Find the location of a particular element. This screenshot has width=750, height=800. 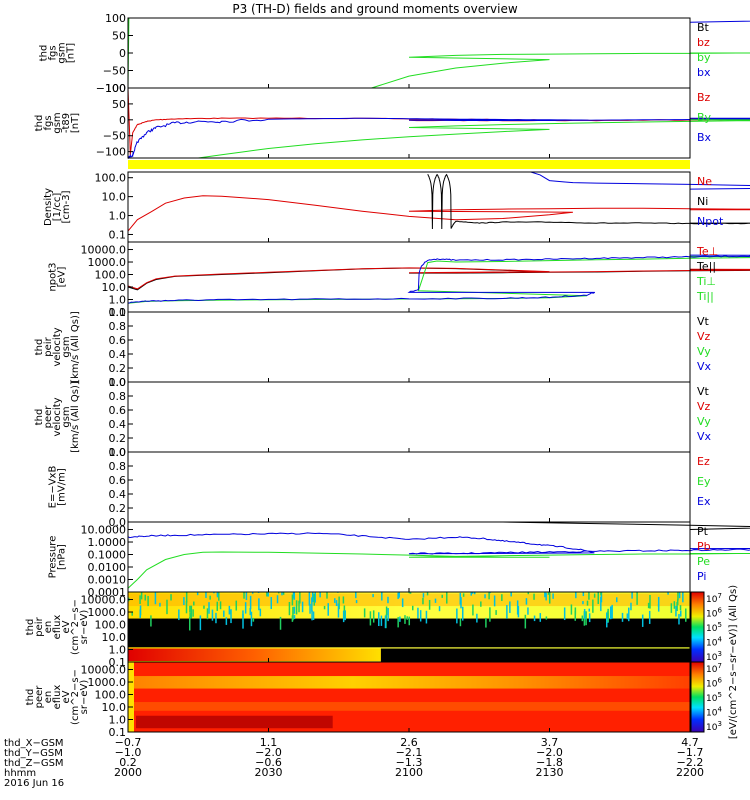

x-axis-row-value: 2200 is located at coordinates (690, 772).